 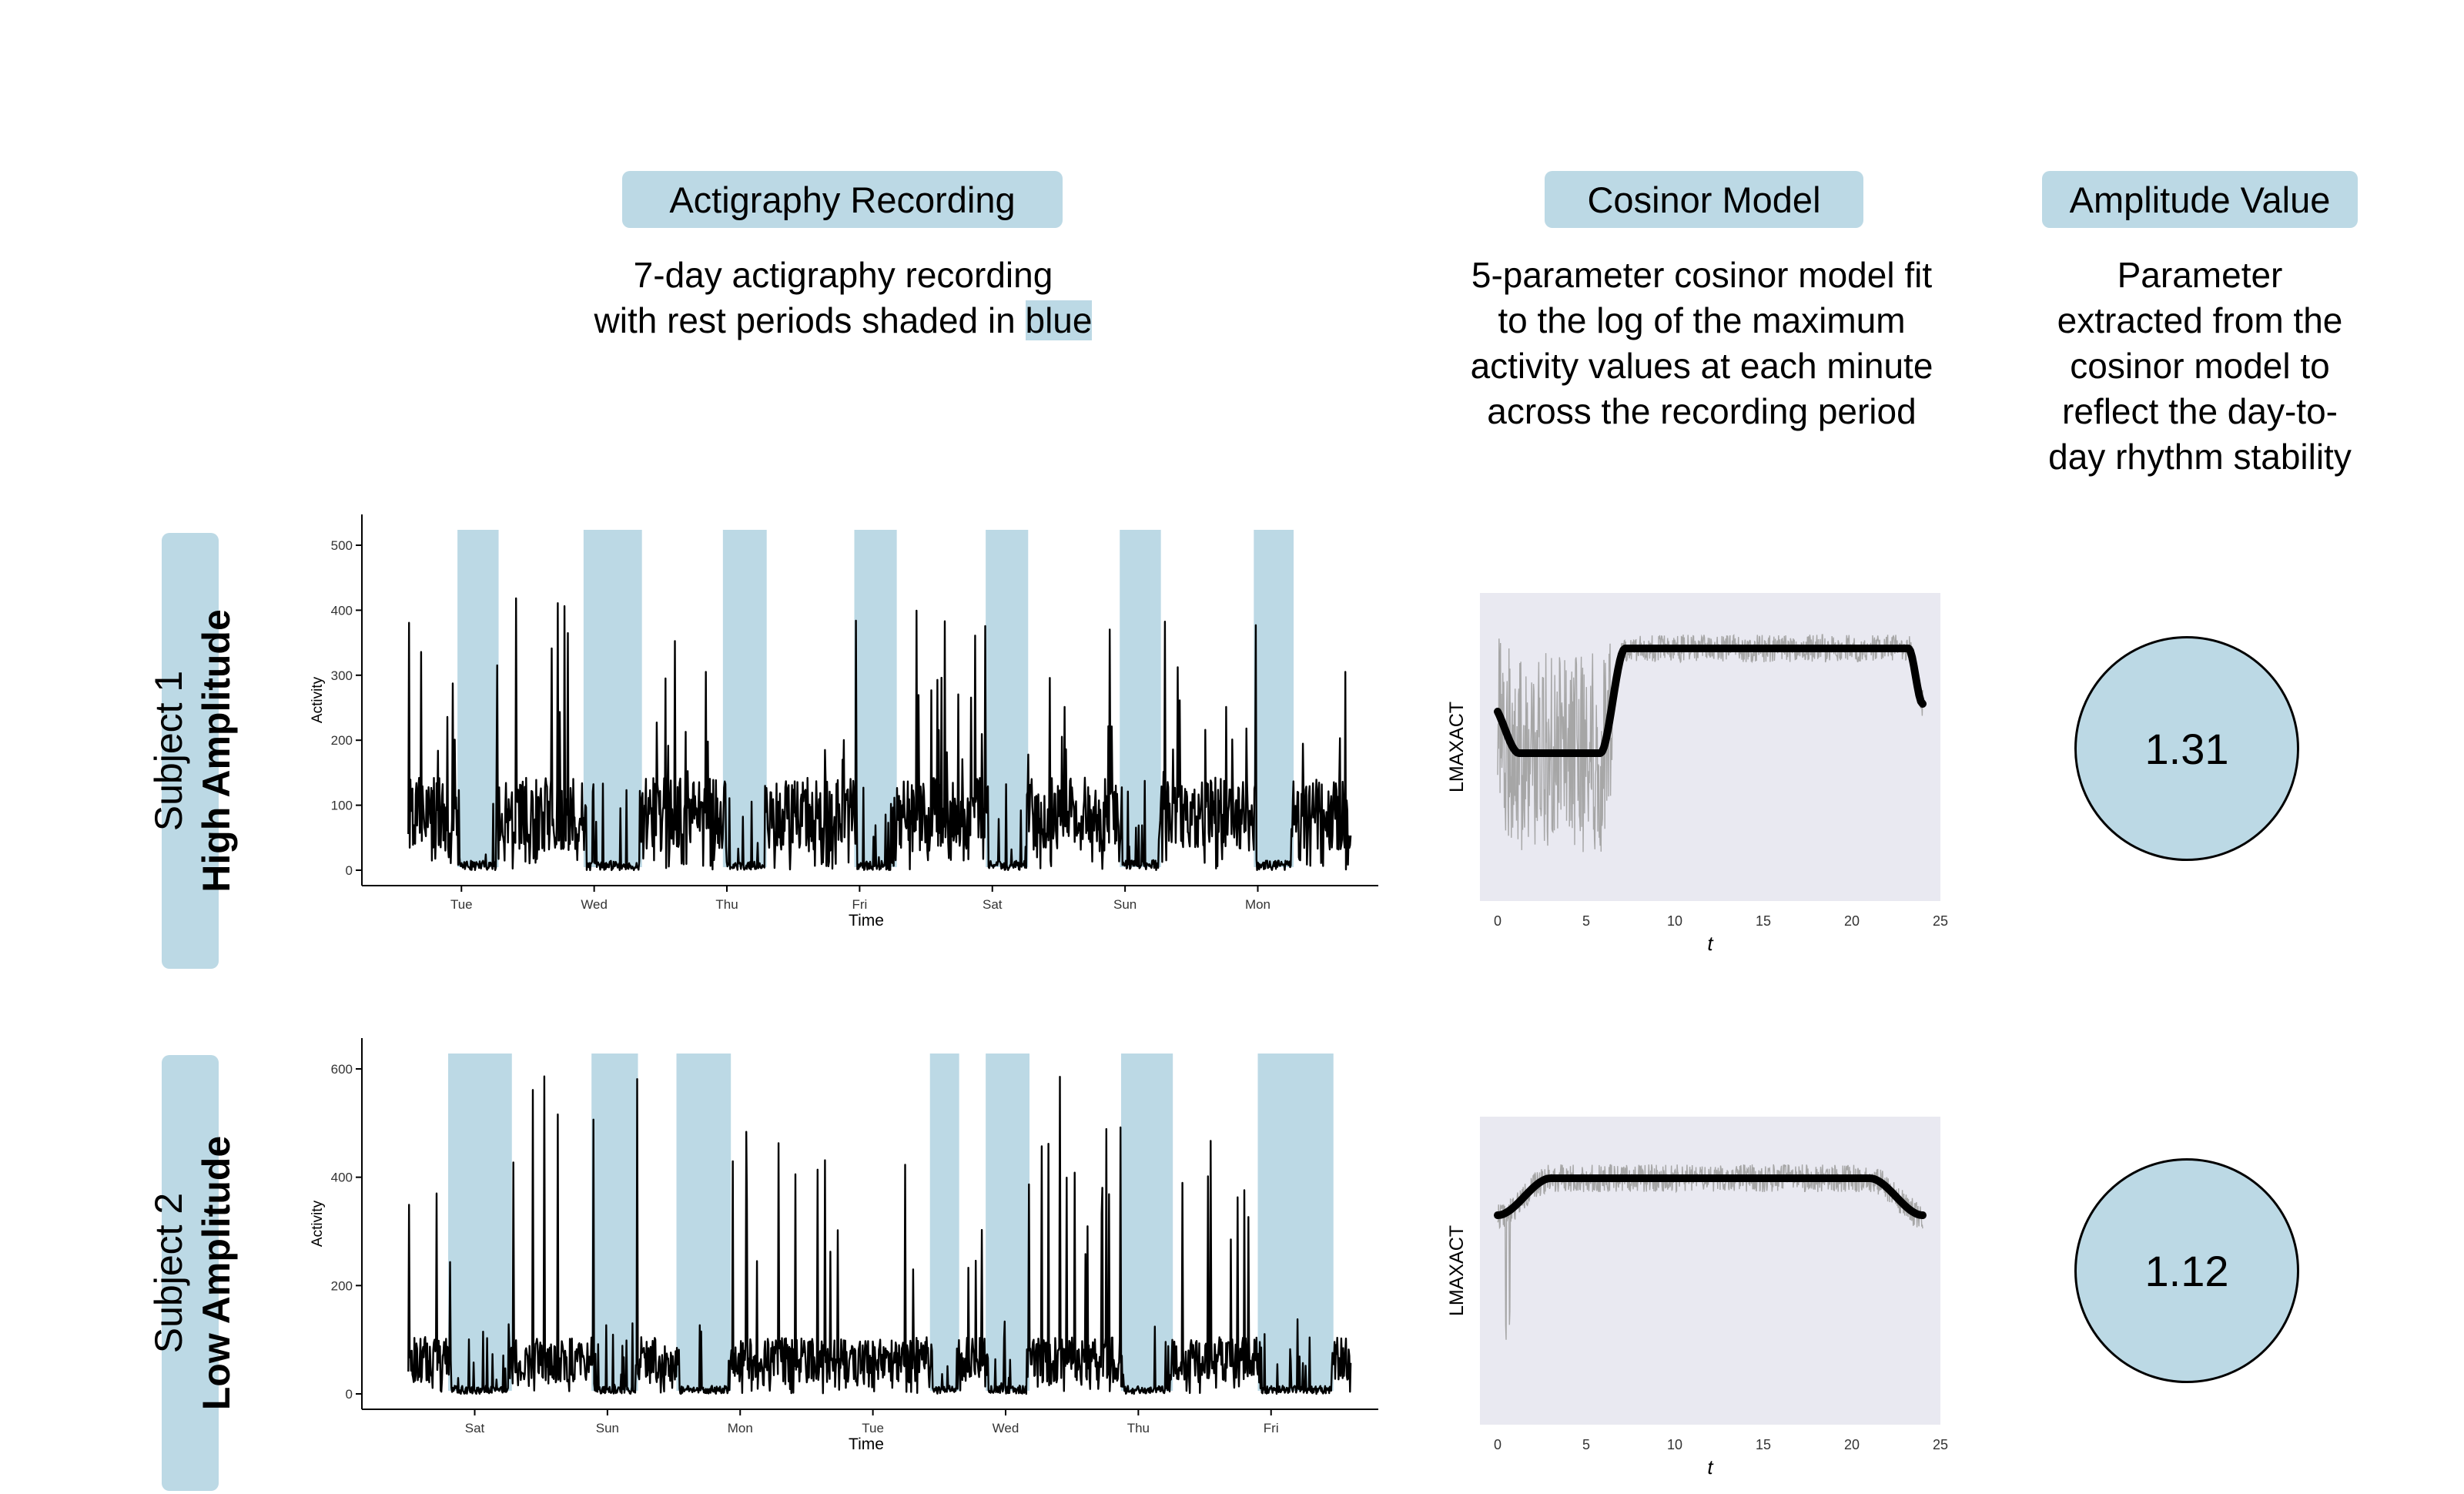 I want to click on amplitude-value-subject-2: 1.12, so click(x=2186, y=1270).